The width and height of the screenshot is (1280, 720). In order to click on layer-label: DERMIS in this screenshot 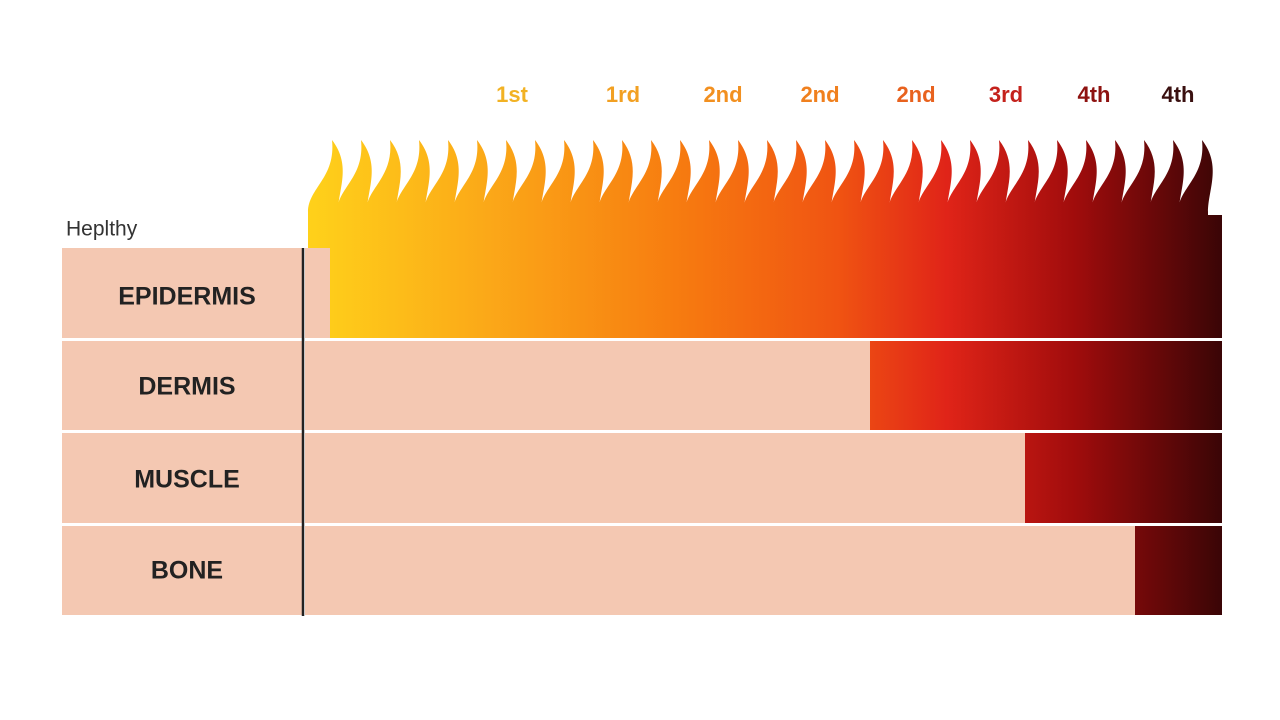, I will do `click(186, 387)`.